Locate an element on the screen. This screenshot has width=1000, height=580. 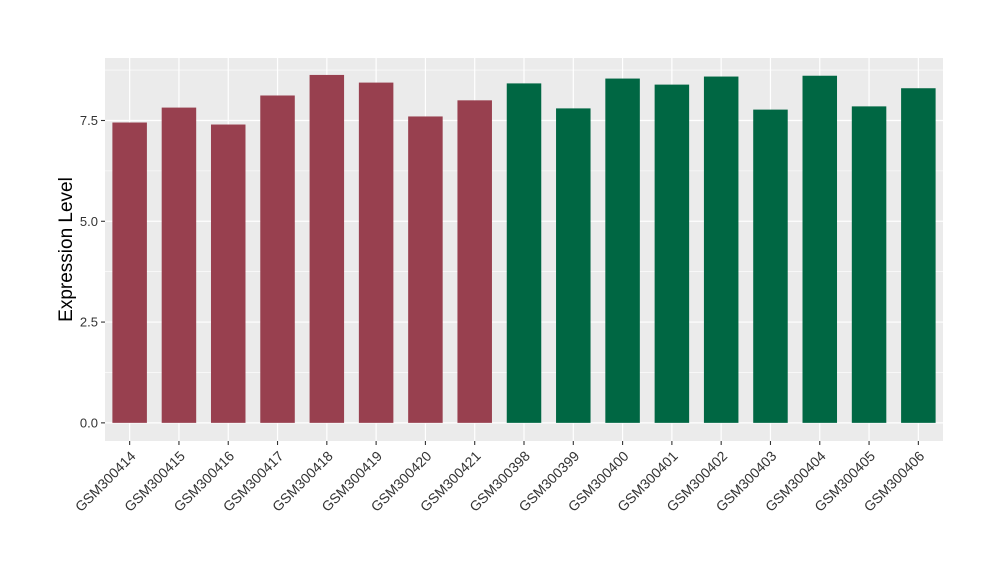
bar-GSM300418 is located at coordinates (327, 248).